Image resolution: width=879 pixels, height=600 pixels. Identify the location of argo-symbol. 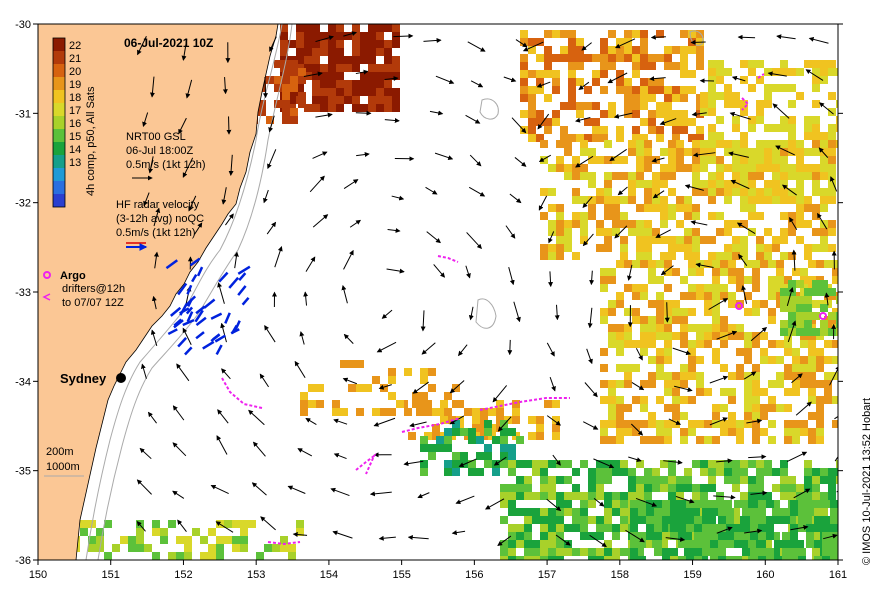
(47, 275).